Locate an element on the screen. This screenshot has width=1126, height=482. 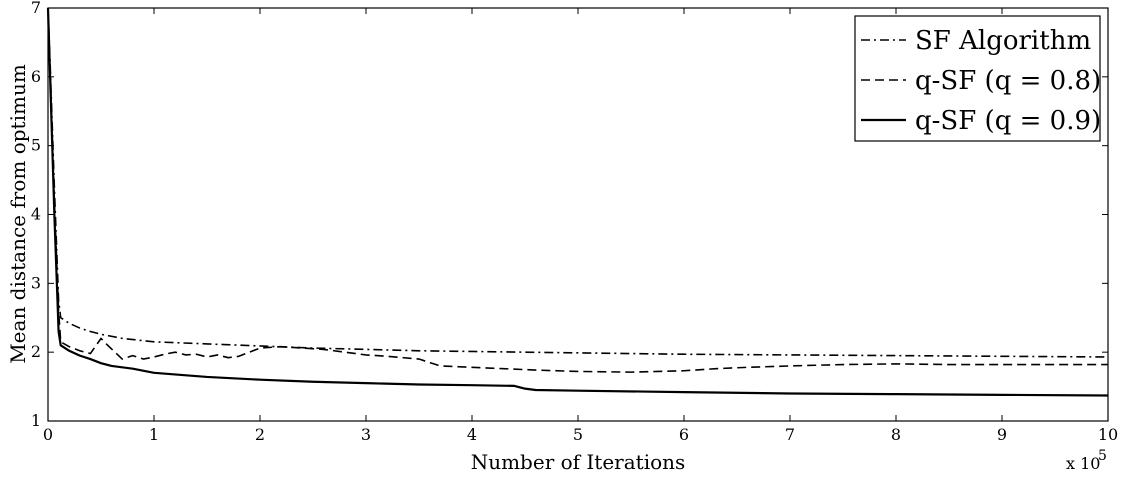
legend-label-1: SF Algorithm is located at coordinates (1003, 41).